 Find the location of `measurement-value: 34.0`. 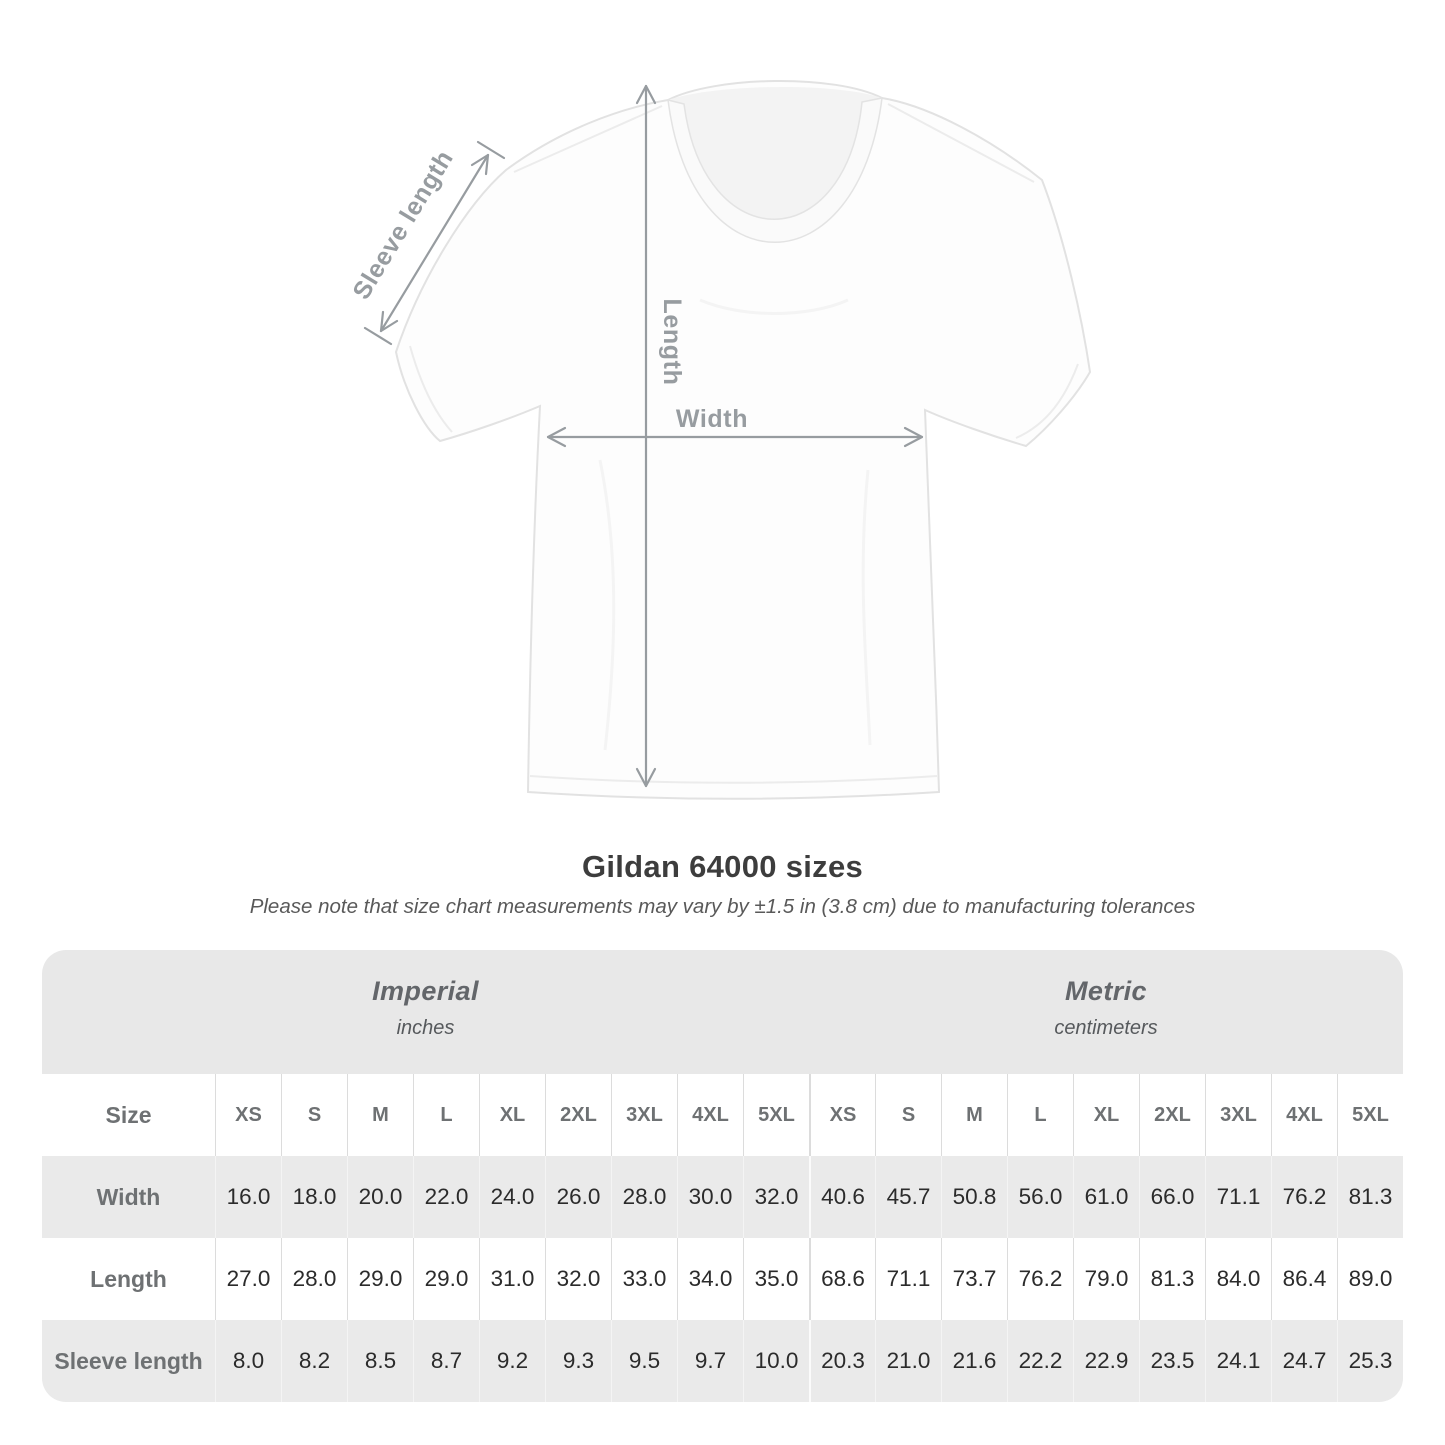

measurement-value: 34.0 is located at coordinates (710, 1279).